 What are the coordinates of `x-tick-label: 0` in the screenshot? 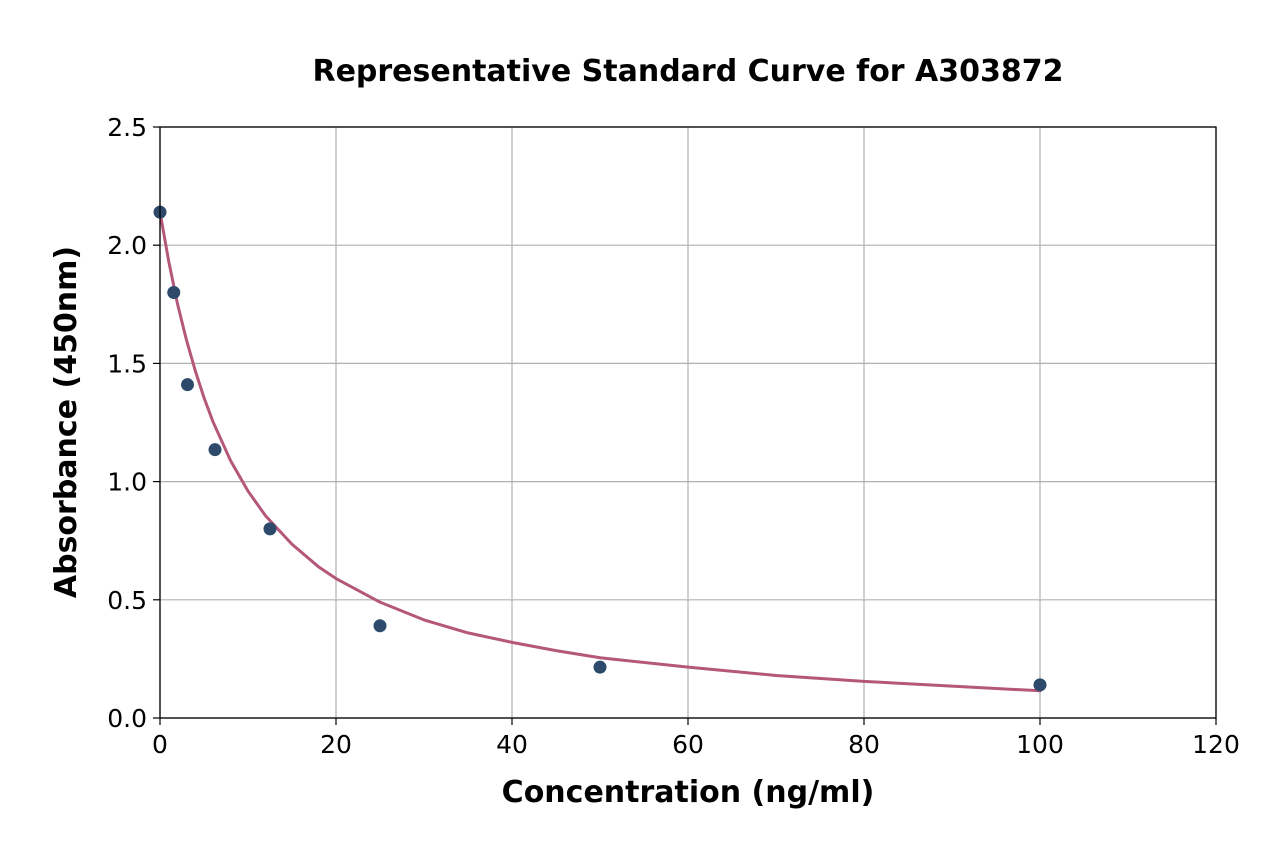 It's located at (160, 744).